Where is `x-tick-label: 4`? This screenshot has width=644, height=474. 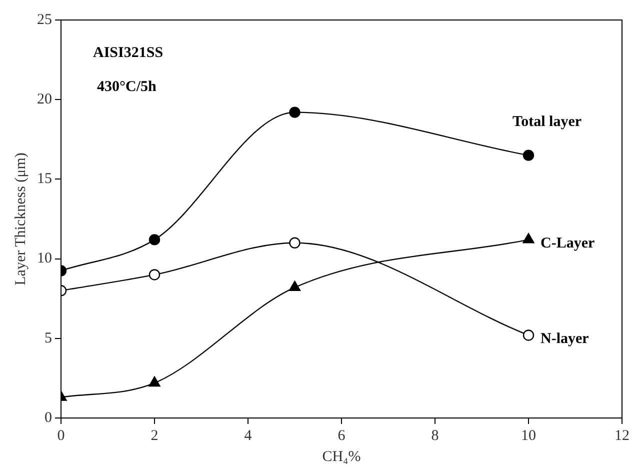 x-tick-label: 4 is located at coordinates (248, 436).